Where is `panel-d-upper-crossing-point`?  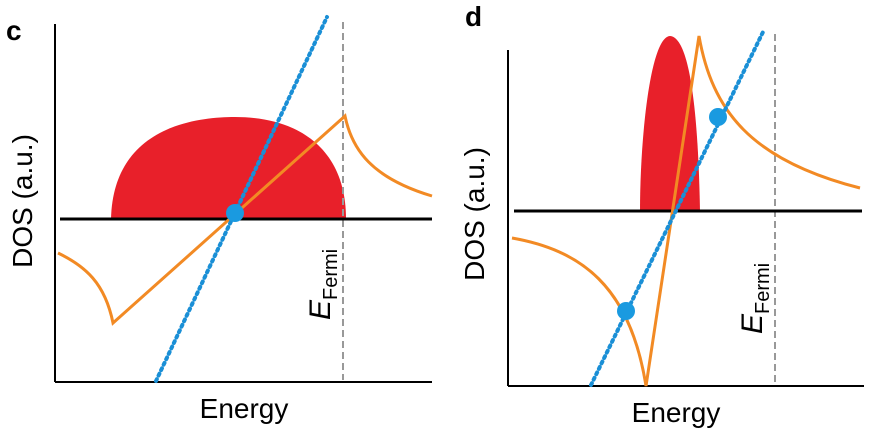
panel-d-upper-crossing-point is located at coordinates (718, 117).